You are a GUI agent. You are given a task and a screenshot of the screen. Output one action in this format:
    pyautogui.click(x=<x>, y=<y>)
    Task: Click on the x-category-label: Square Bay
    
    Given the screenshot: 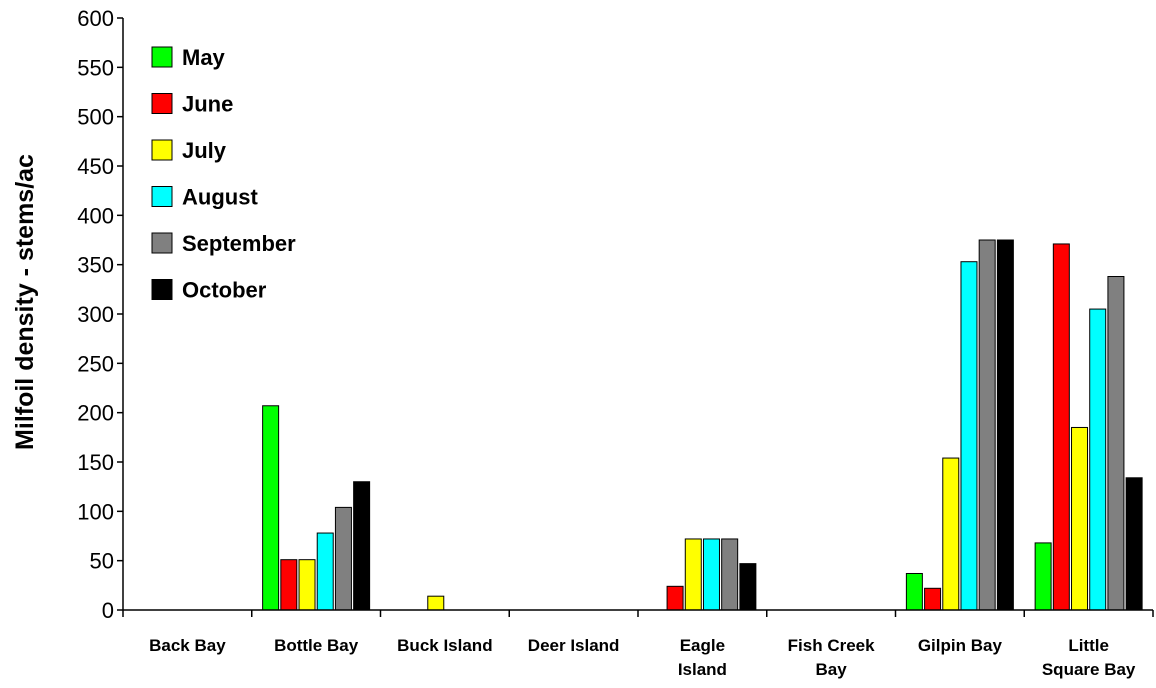 What is the action you would take?
    pyautogui.click(x=1089, y=669)
    